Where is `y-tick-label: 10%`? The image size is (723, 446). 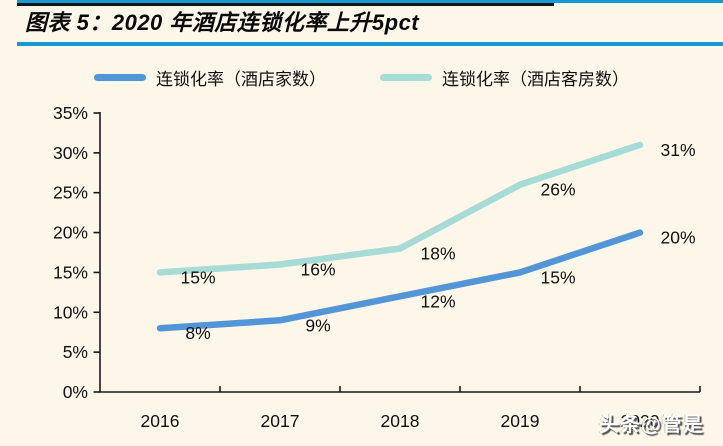
y-tick-label: 10% is located at coordinates (70, 312).